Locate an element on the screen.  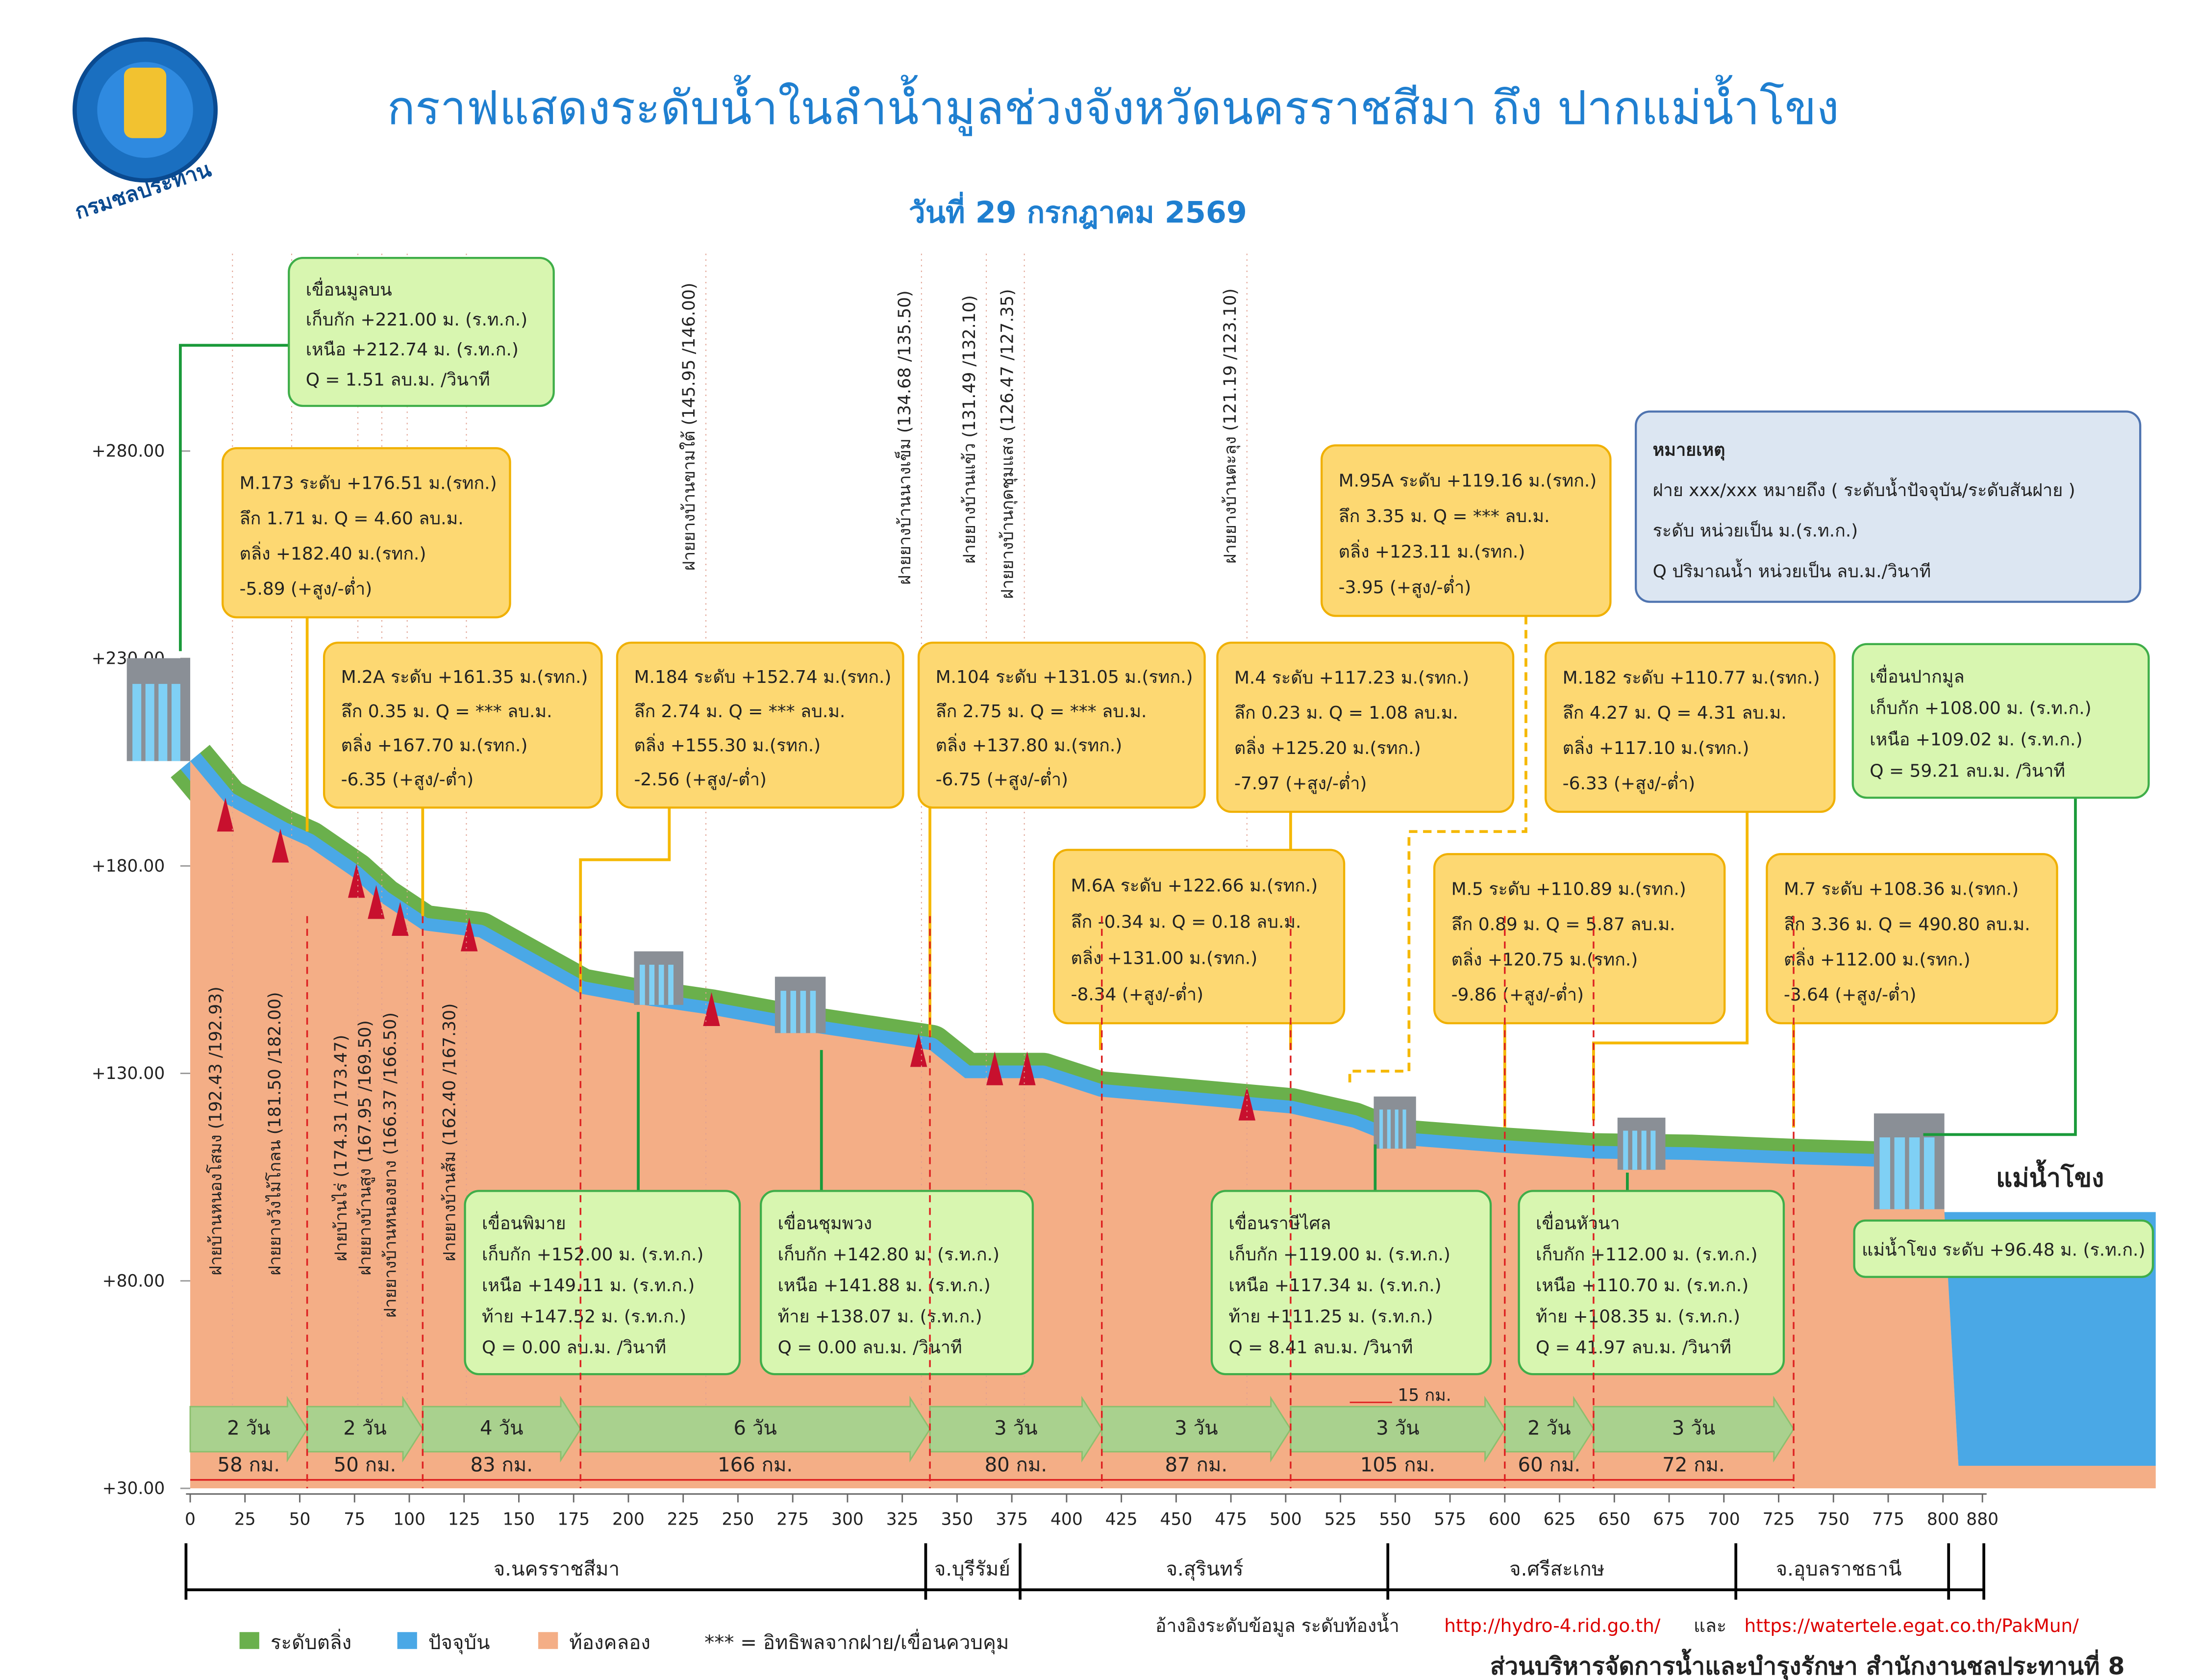
x-tick-label: 325 is located at coordinates (903, 1520).